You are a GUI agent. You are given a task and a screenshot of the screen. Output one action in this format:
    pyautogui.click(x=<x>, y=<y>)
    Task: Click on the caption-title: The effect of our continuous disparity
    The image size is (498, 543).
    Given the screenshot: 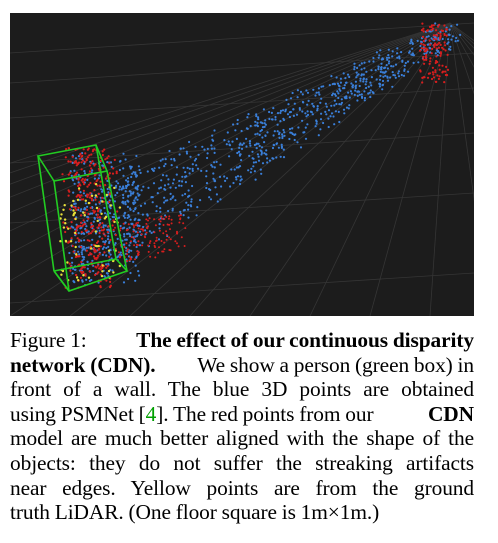 What is the action you would take?
    pyautogui.click(x=305, y=340)
    